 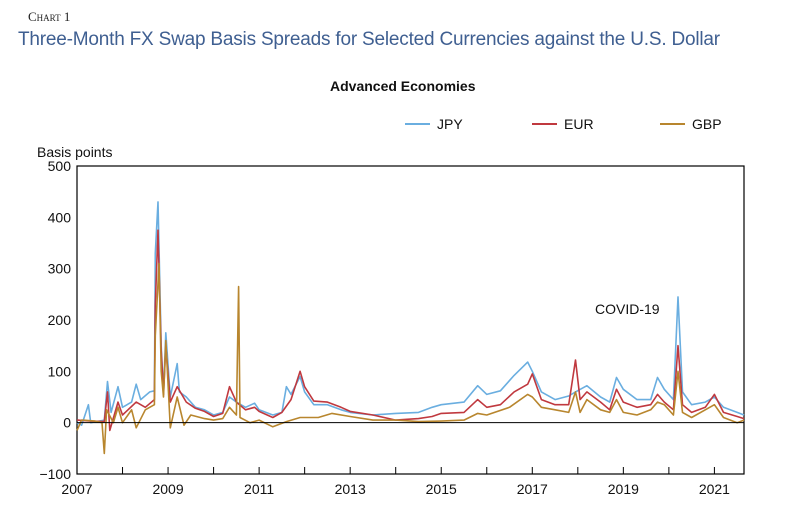 I want to click on x-tick-label: 2021, so click(x=714, y=489).